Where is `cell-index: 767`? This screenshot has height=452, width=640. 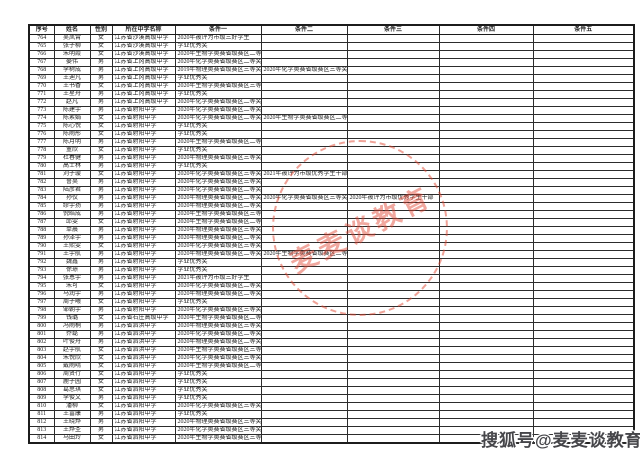 cell-index: 767 is located at coordinates (41, 62).